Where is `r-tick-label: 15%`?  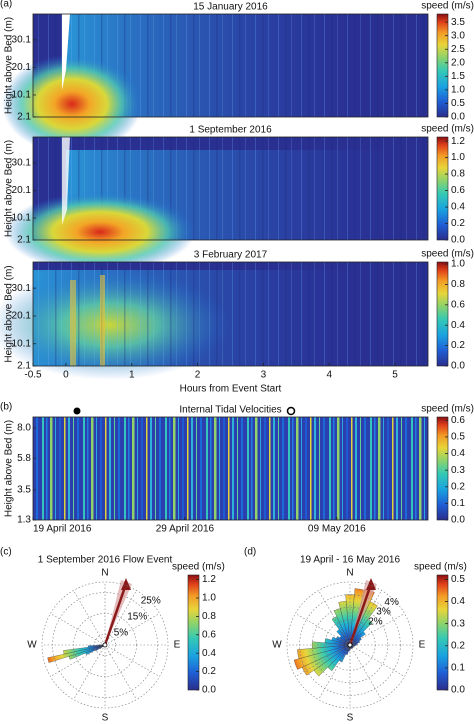 r-tick-label: 15% is located at coordinates (137, 617).